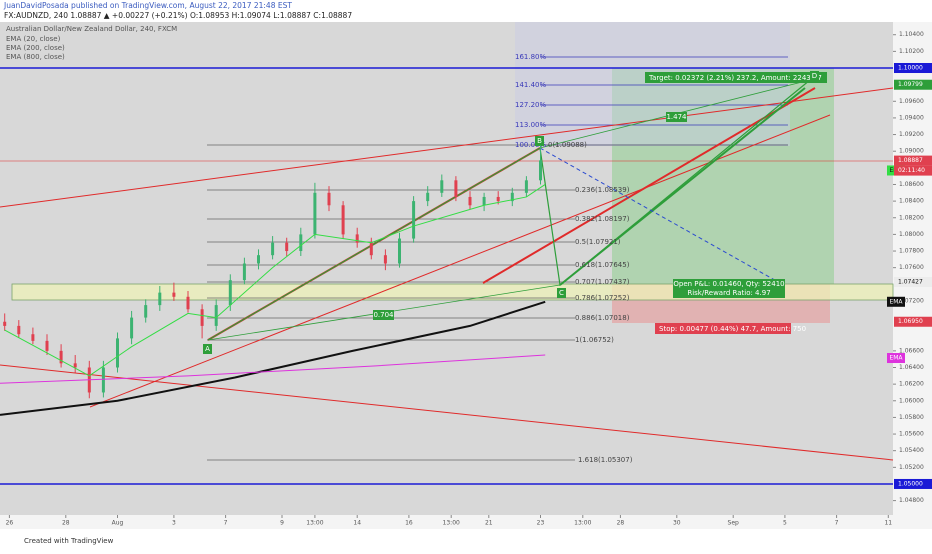 The width and height of the screenshot is (932, 554). I want to click on projection, so click(660, 215).